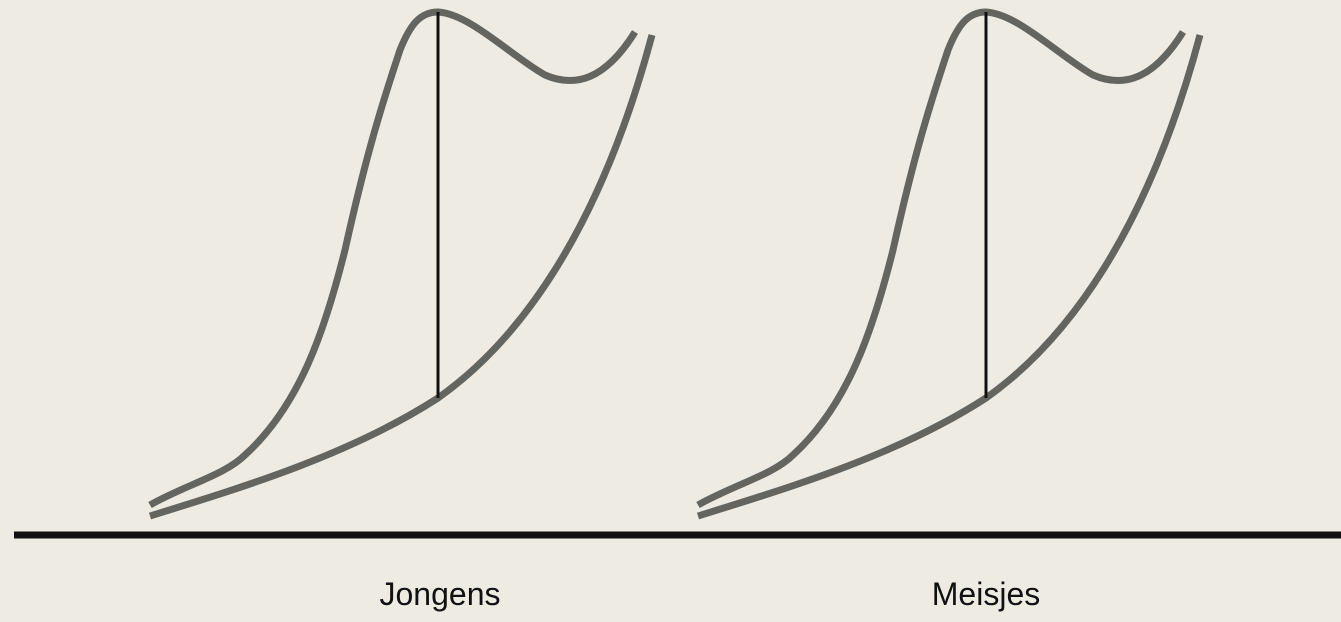 This screenshot has width=1341, height=622. Describe the element at coordinates (986, 594) in the screenshot. I see `panel-label-girls: Meisjes` at that location.